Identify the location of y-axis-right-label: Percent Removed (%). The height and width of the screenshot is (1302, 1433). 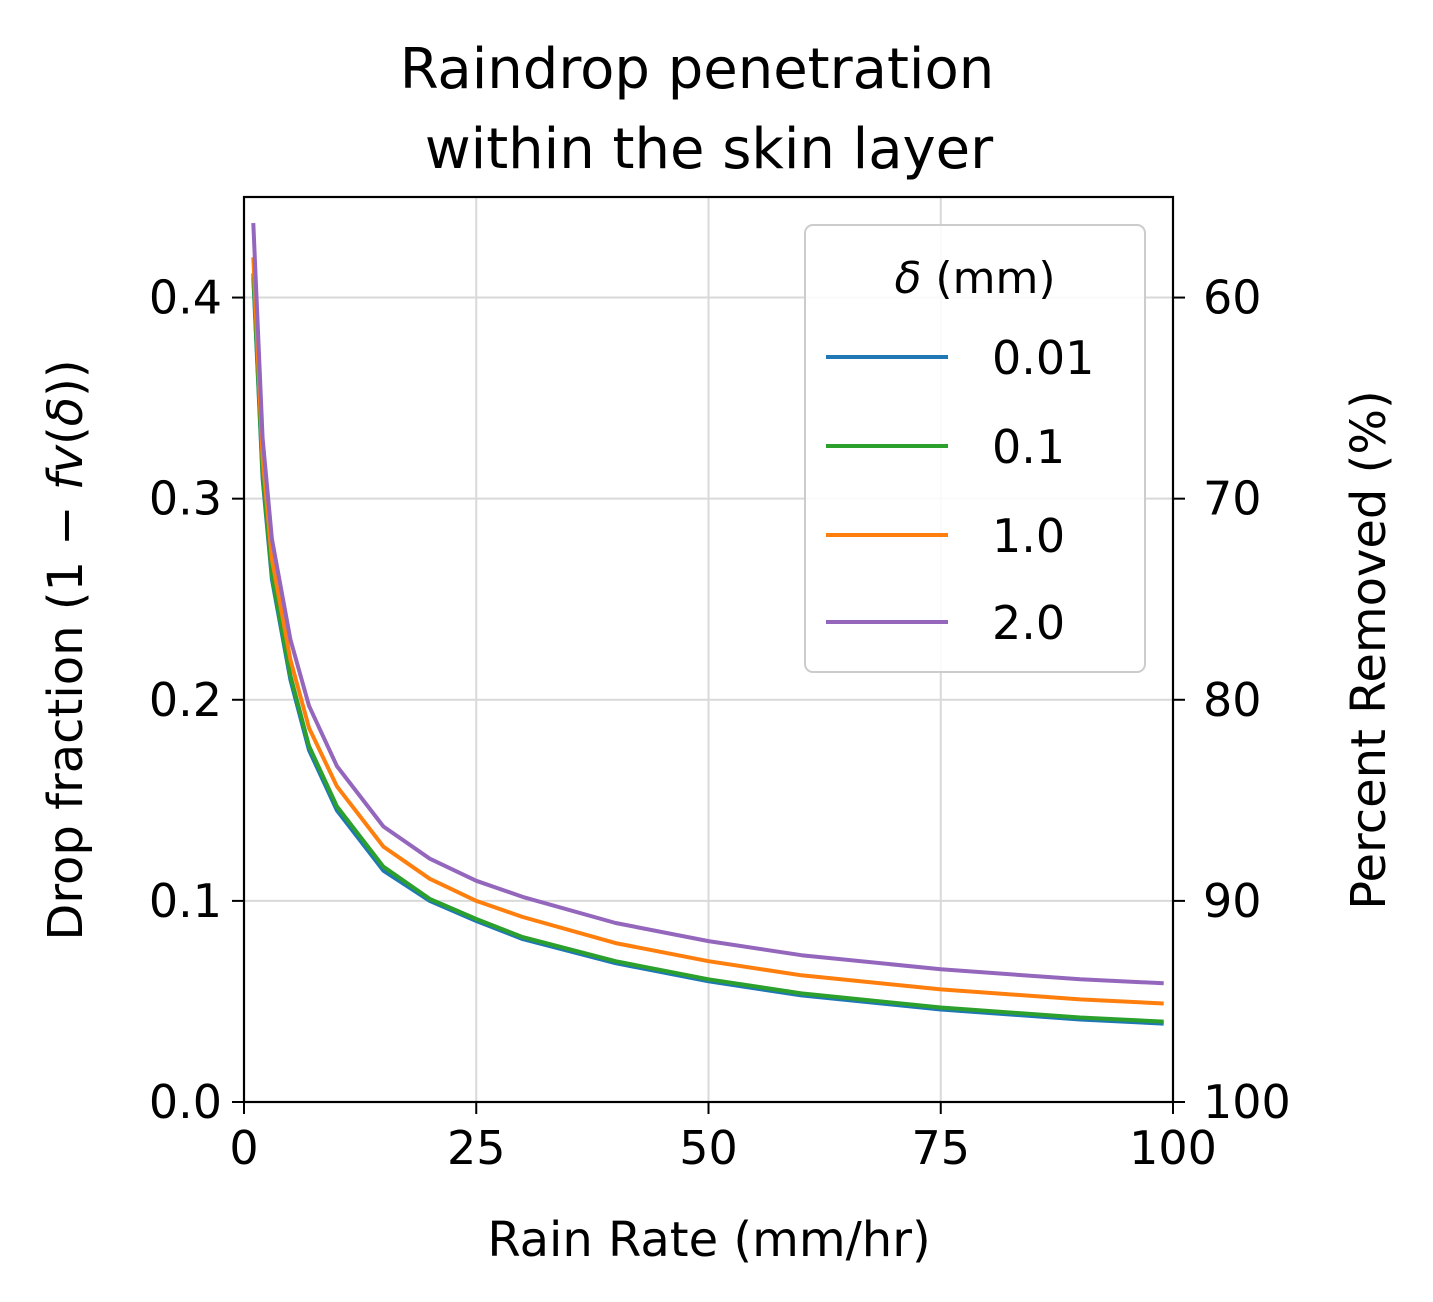
(1369, 649).